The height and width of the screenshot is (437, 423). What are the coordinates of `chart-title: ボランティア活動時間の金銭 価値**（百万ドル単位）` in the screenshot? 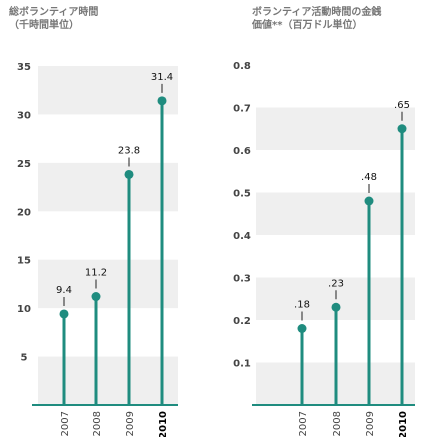 It's located at (316, 19).